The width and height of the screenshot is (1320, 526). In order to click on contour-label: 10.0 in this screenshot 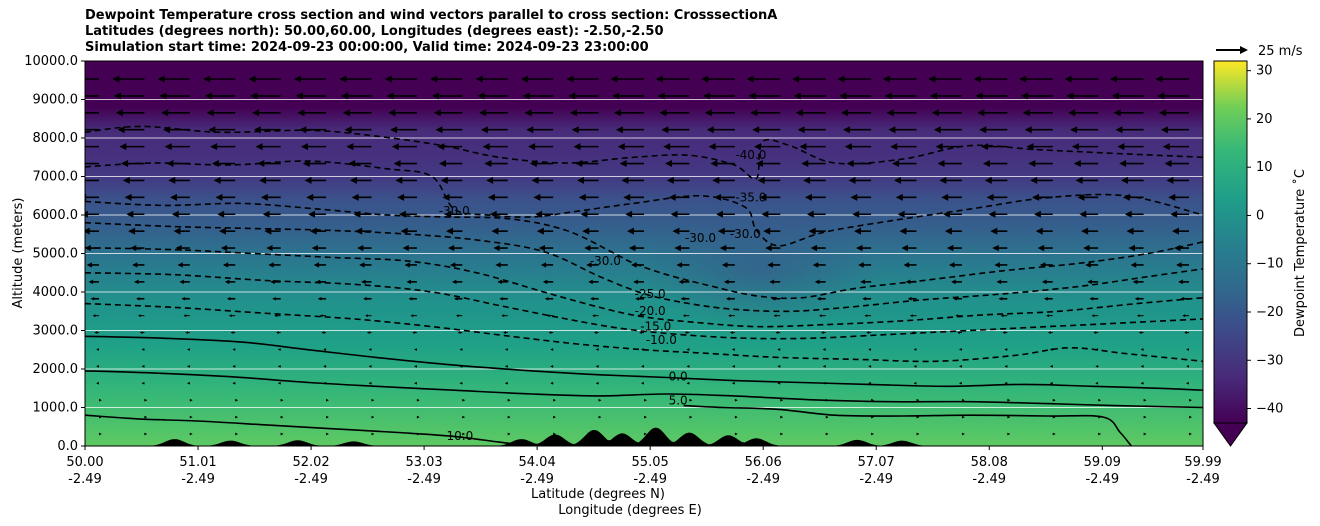, I will do `click(460, 436)`.